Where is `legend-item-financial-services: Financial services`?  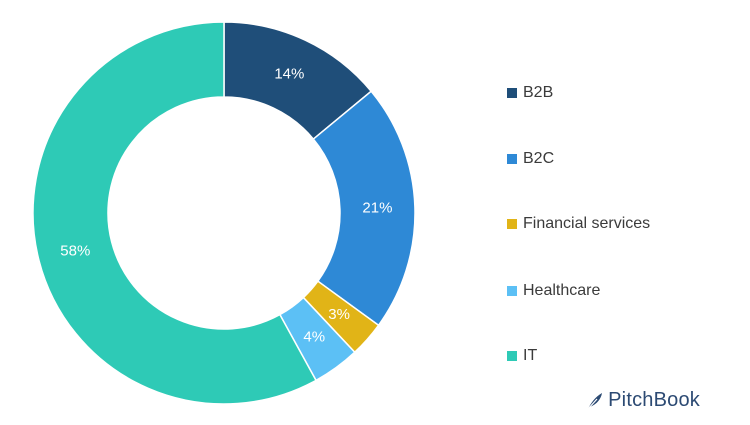
legend-item-financial-services: Financial services is located at coordinates (578, 224).